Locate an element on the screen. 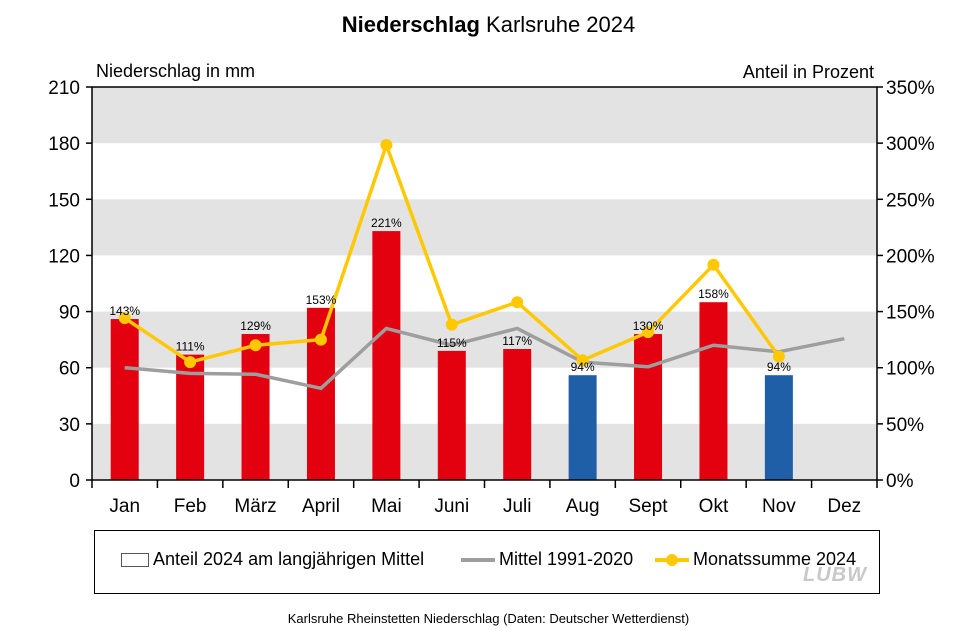 The image size is (977, 631). bar-Sept is located at coordinates (648, 407).